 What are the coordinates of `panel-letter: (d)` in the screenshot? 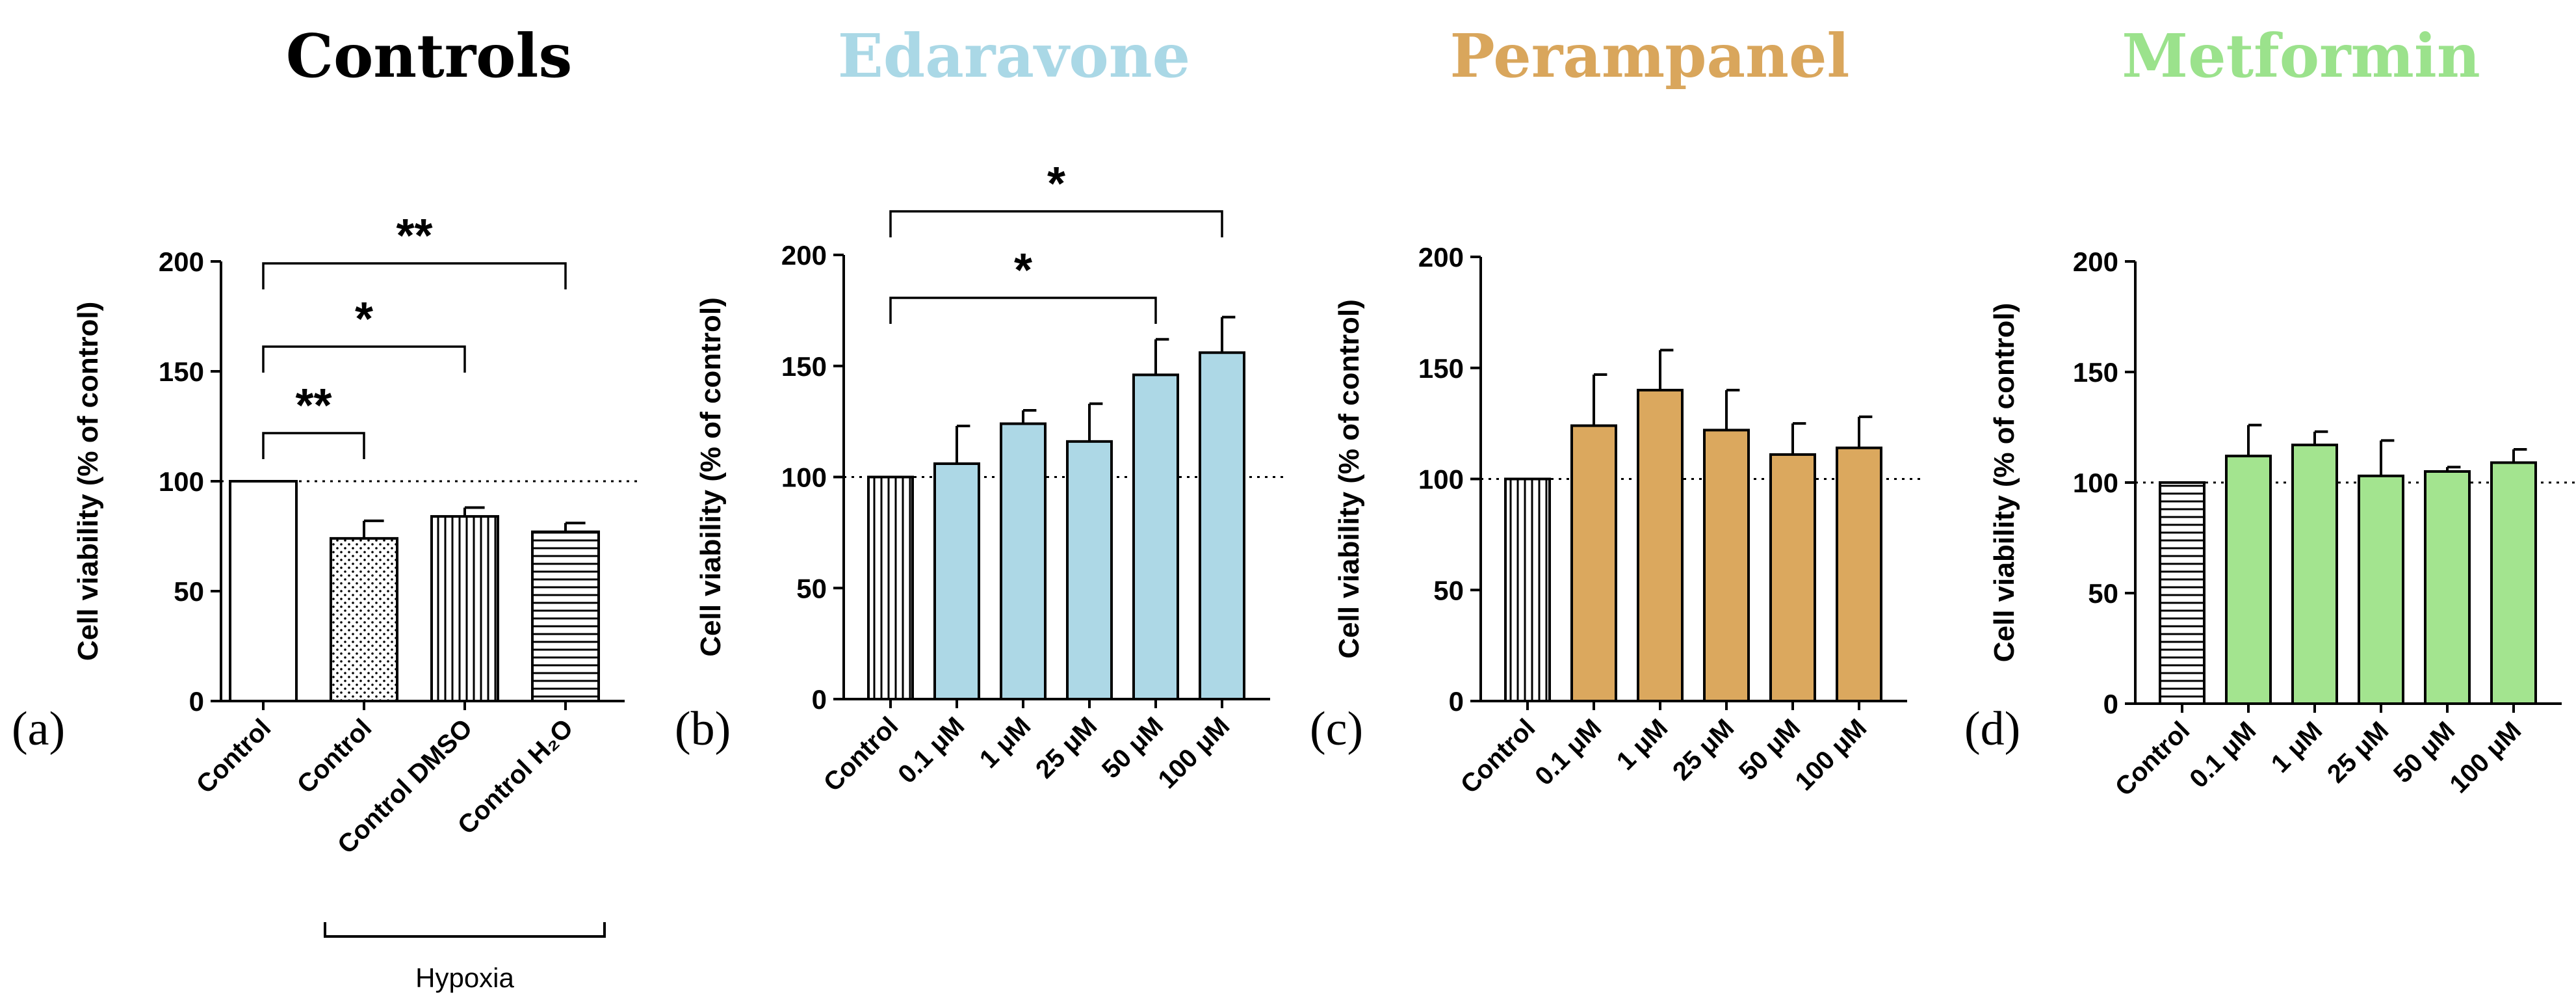 It's located at (1992, 729).